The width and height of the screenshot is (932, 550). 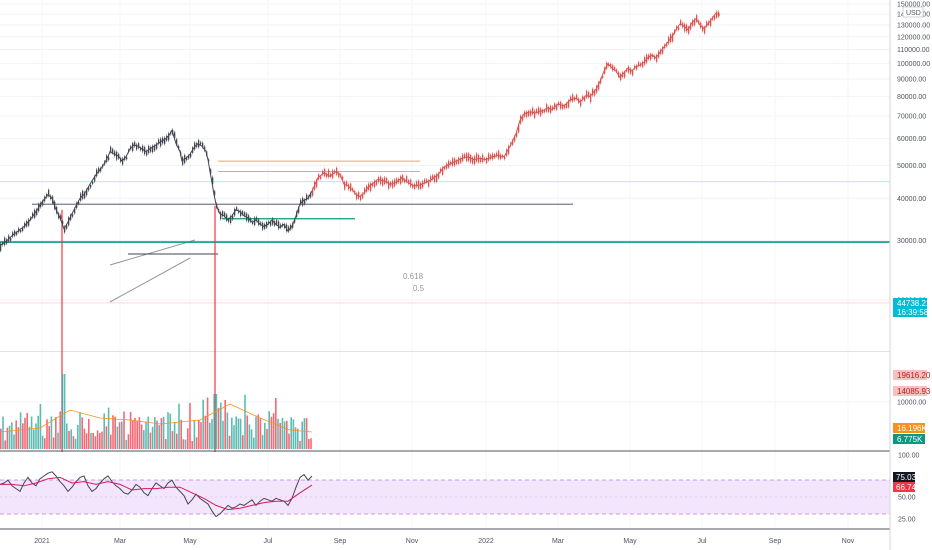 I want to click on trend-drawings, so click(x=163, y=271).